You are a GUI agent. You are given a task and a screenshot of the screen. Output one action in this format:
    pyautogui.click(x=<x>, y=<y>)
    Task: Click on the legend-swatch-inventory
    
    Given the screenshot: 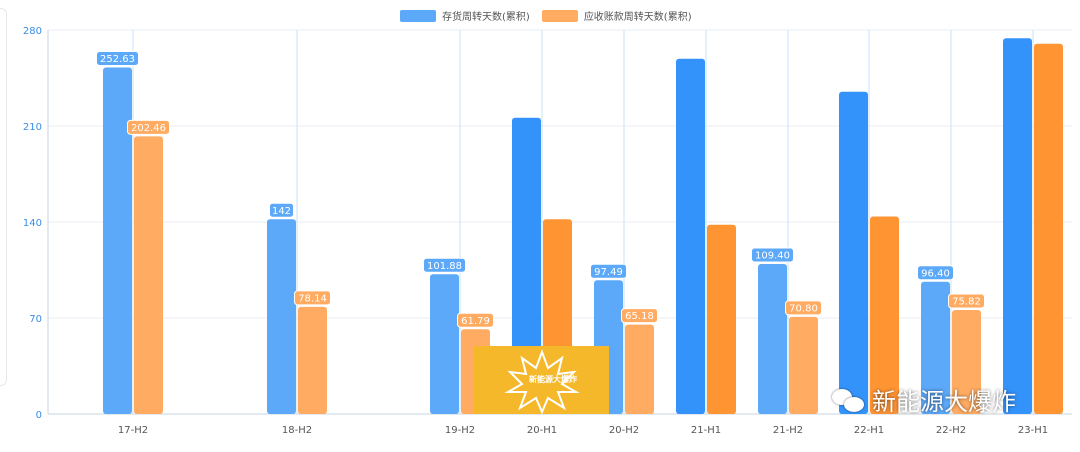 What is the action you would take?
    pyautogui.click(x=418, y=15)
    